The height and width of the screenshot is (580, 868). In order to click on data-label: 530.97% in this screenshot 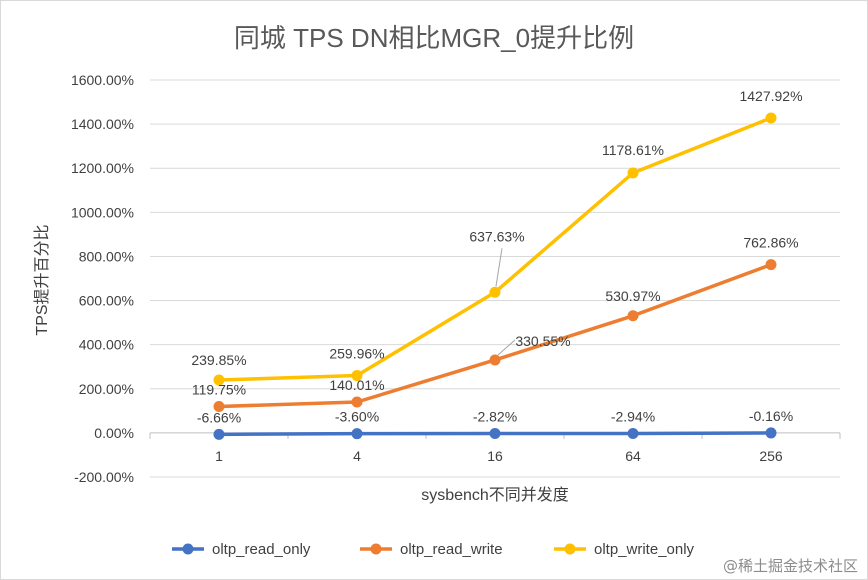, I will do `click(632, 296)`.